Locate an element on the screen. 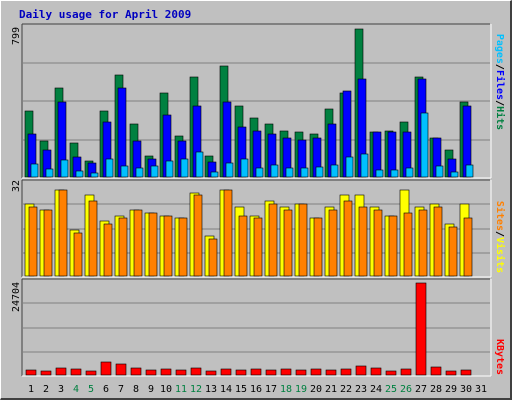  x-tick-label: 22 is located at coordinates (346, 389).